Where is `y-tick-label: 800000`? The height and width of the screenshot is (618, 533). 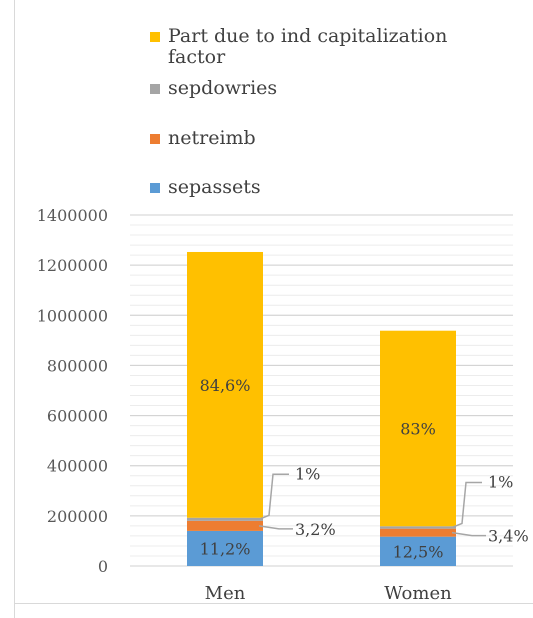 y-tick-label: 800000 is located at coordinates (77, 365).